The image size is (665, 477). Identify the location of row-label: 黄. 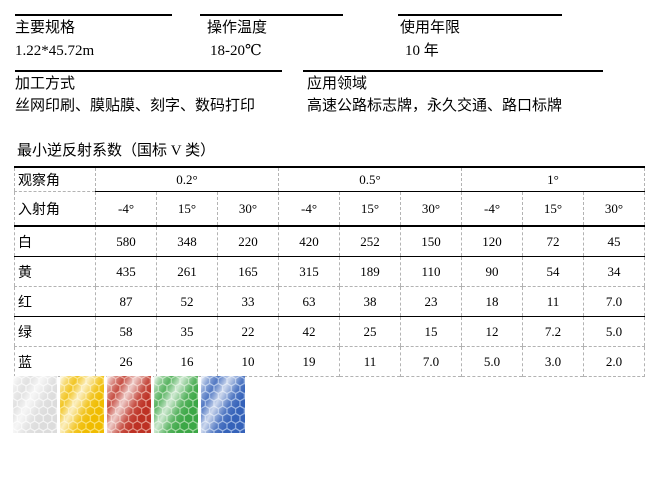
(55, 271).